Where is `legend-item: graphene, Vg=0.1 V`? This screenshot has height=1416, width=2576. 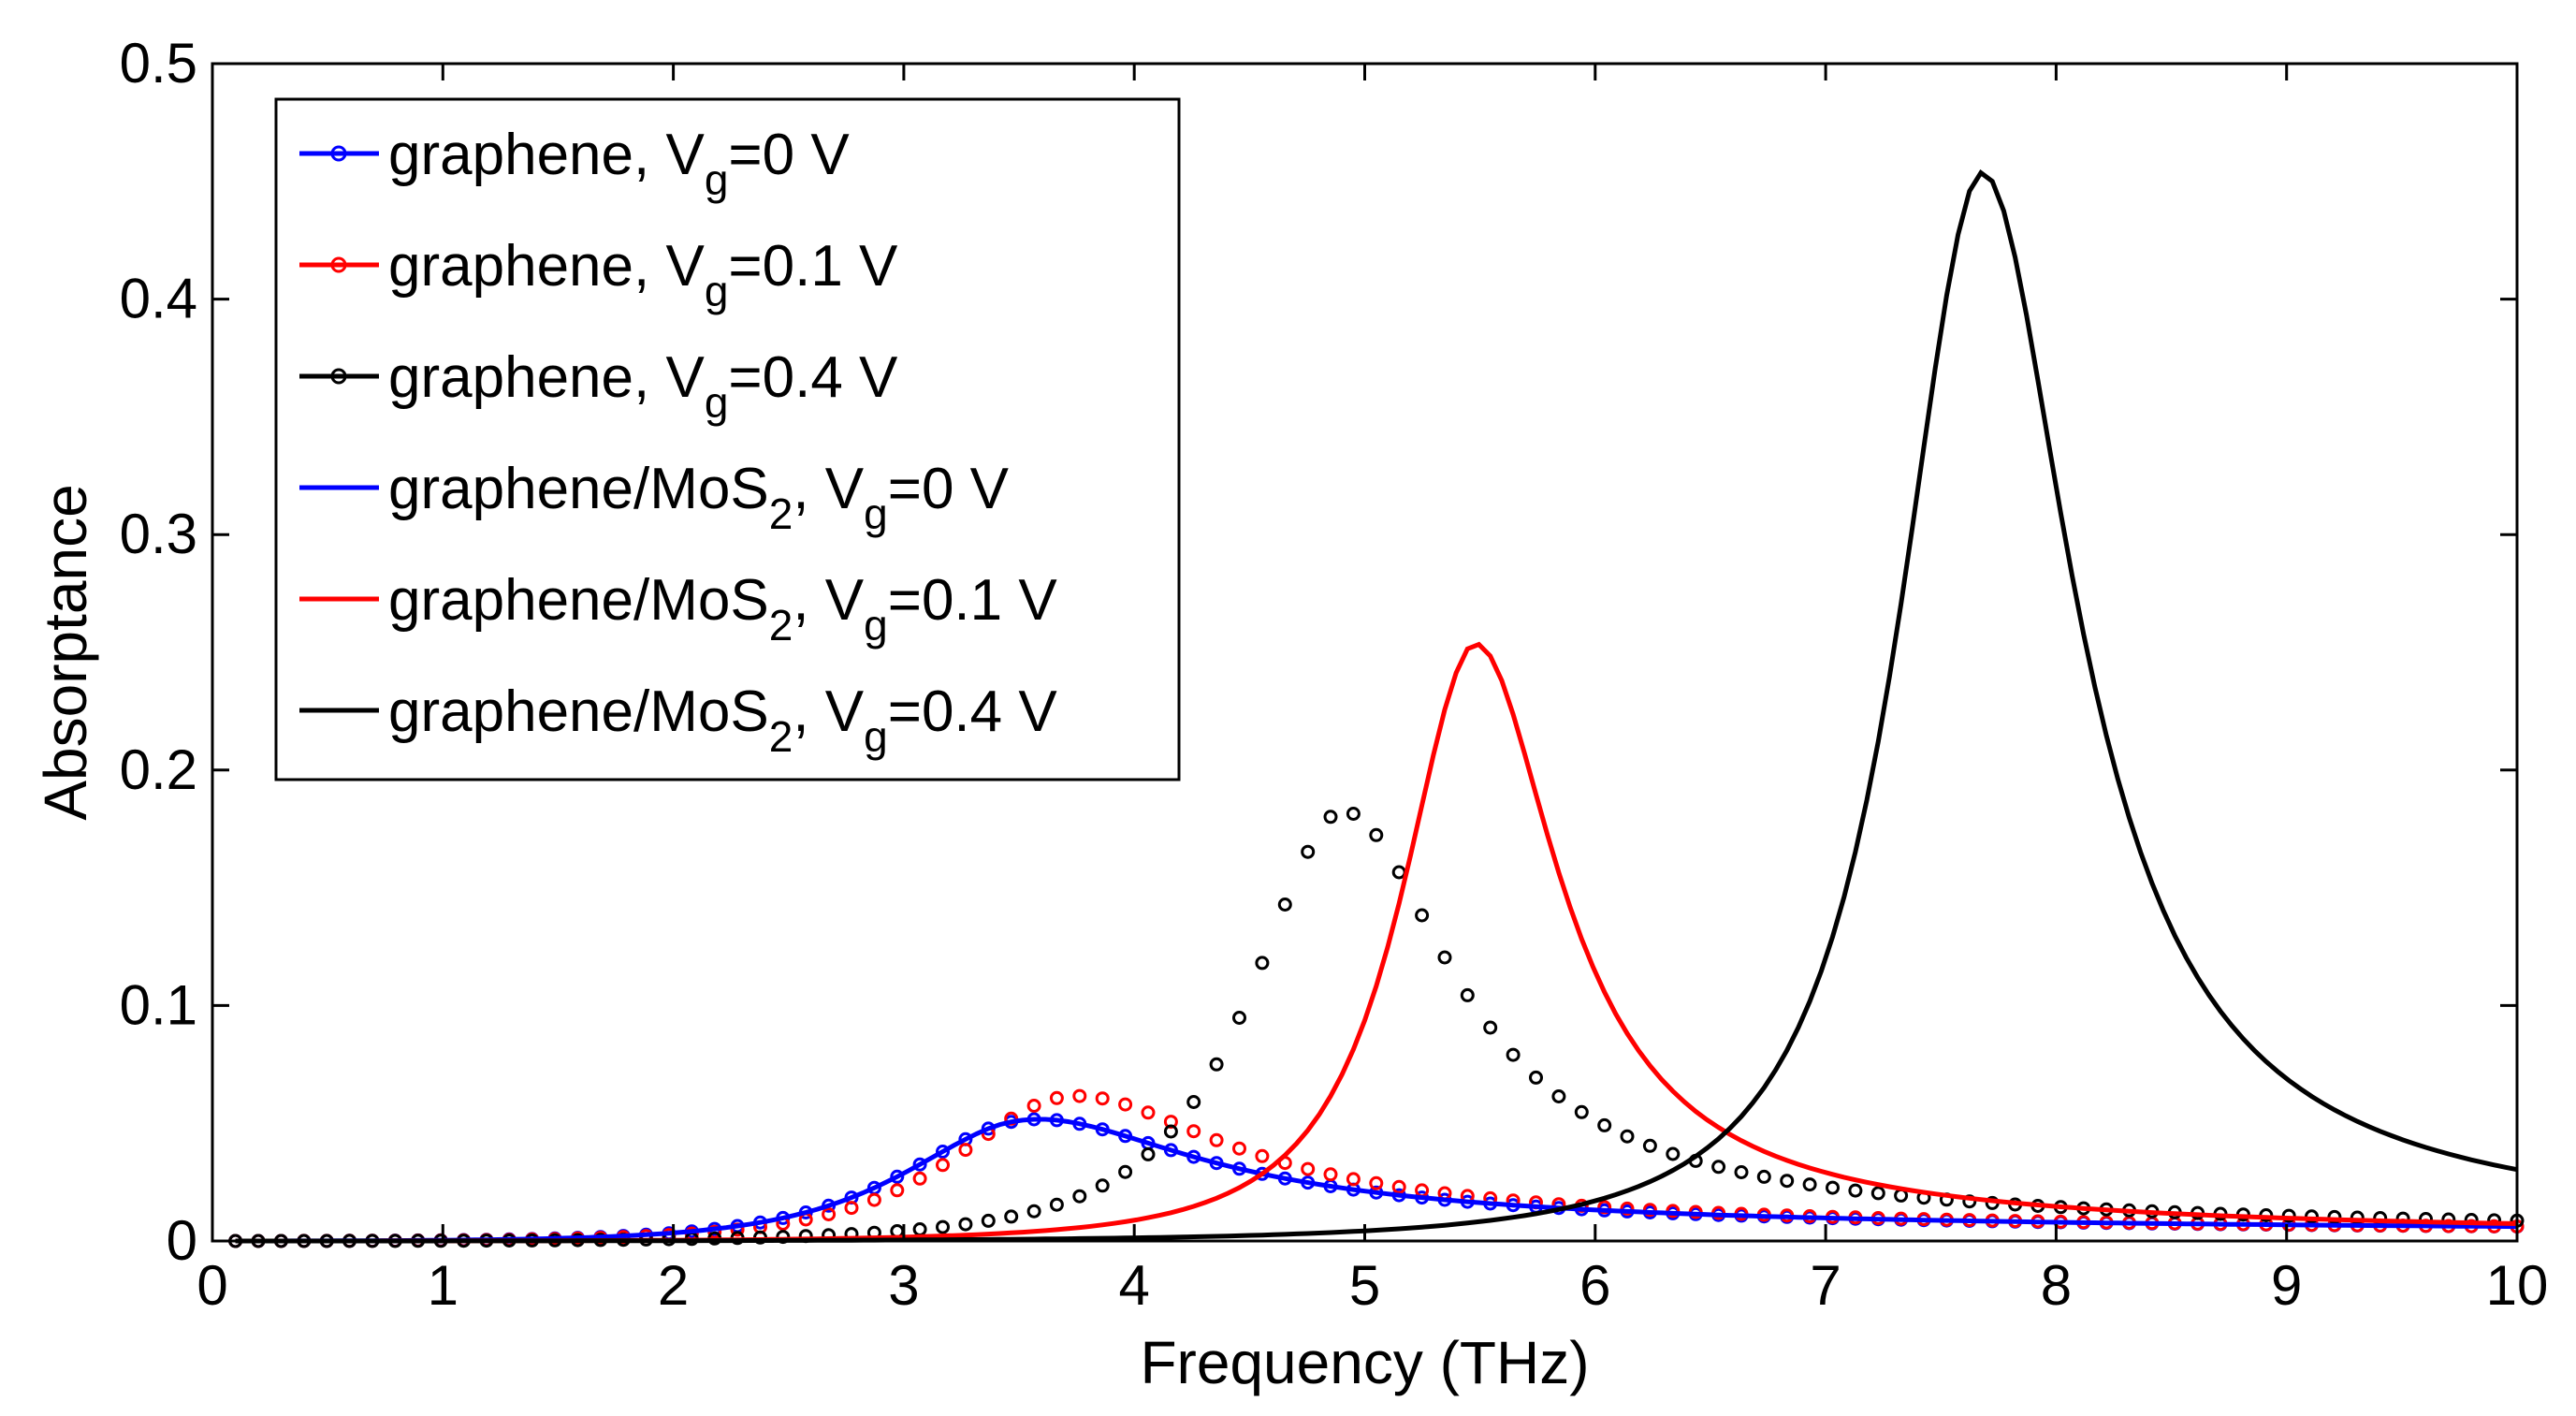
legend-item: graphene, Vg=0.1 V is located at coordinates (598, 274).